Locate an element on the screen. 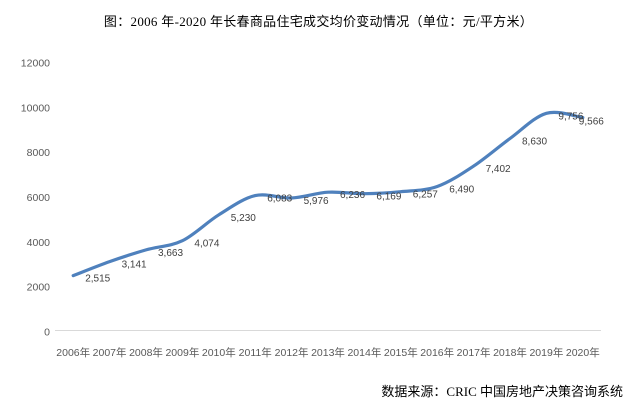 This screenshot has height=406, width=637. x-axis-tick-label: 2012年 is located at coordinates (292, 352).